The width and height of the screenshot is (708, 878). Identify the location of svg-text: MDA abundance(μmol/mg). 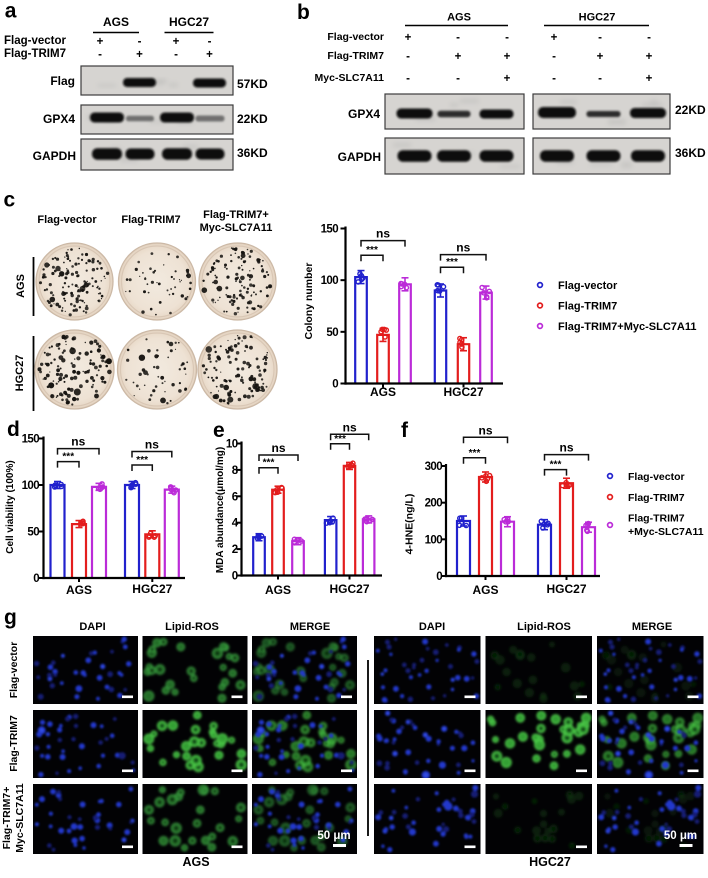
(220, 510).